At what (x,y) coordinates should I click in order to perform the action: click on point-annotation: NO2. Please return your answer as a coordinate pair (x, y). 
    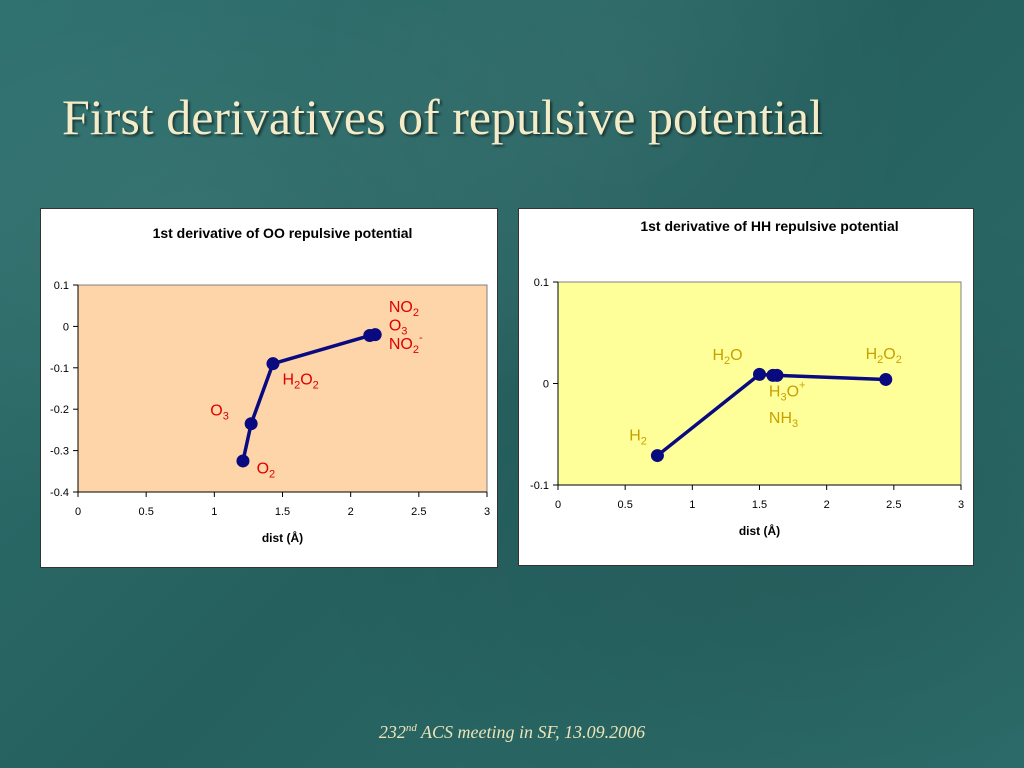
    Looking at the image, I should click on (404, 309).